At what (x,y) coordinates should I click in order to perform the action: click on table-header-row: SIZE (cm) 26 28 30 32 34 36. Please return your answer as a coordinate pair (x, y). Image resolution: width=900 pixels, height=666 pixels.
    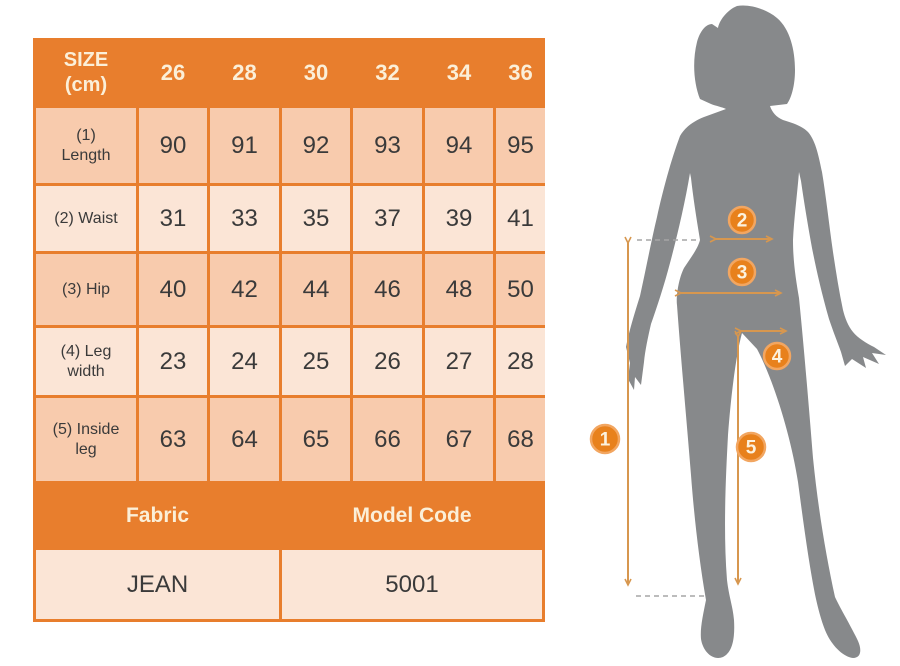
    Looking at the image, I should click on (290, 73).